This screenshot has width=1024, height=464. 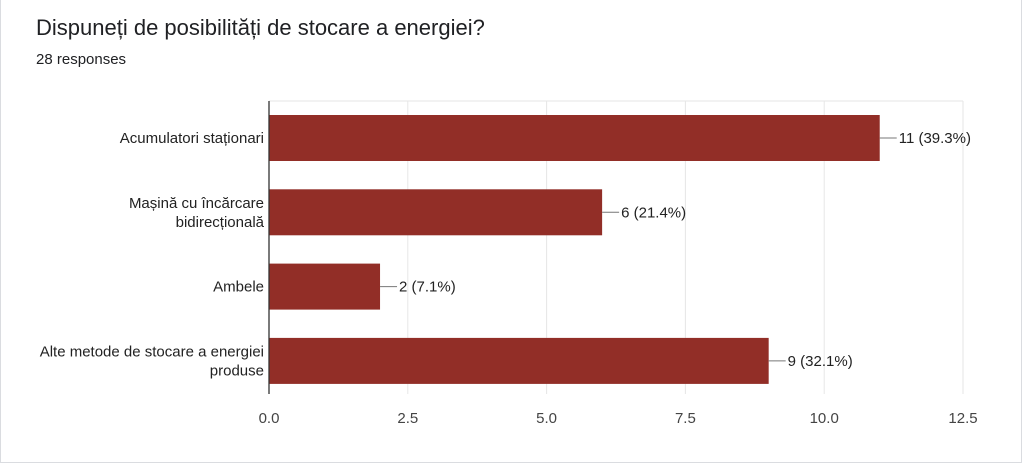 What do you see at coordinates (653, 212) in the screenshot?
I see `data-label: 6 (21.4%)` at bounding box center [653, 212].